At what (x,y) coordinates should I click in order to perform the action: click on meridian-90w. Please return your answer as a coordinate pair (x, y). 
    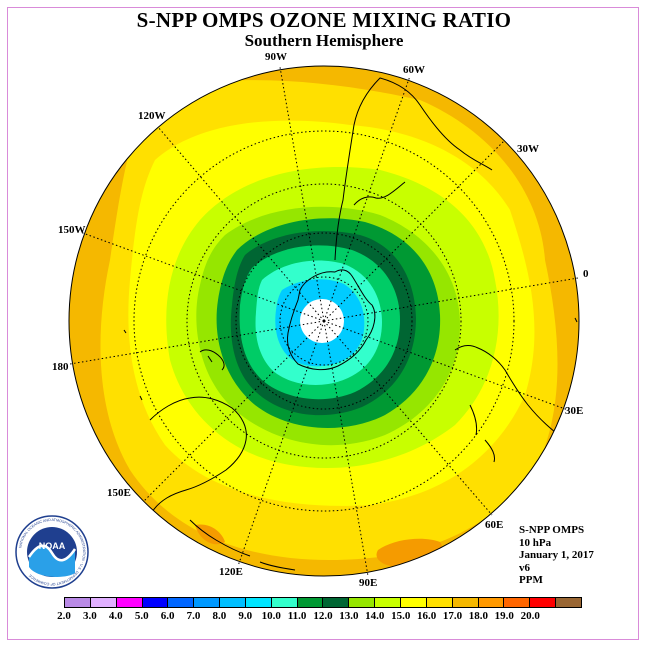
    Looking at the image, I should click on (302, 194).